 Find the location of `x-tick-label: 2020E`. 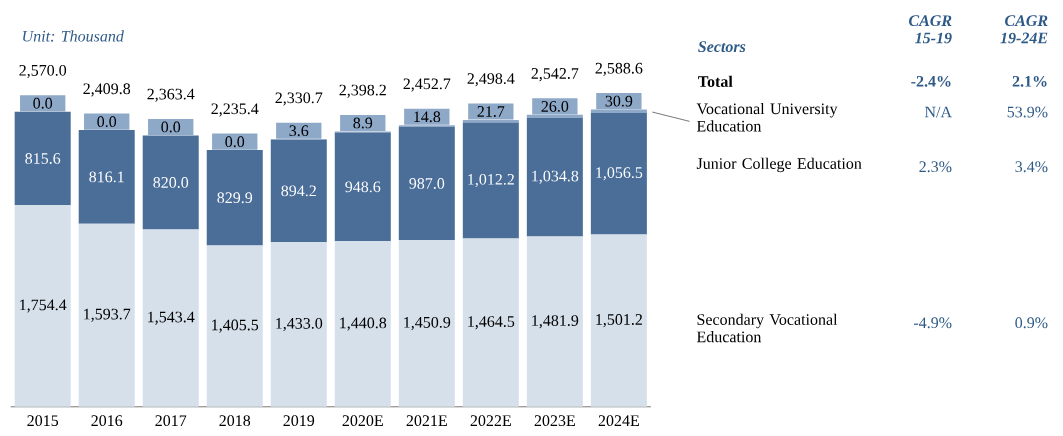

x-tick-label: 2020E is located at coordinates (362, 420).